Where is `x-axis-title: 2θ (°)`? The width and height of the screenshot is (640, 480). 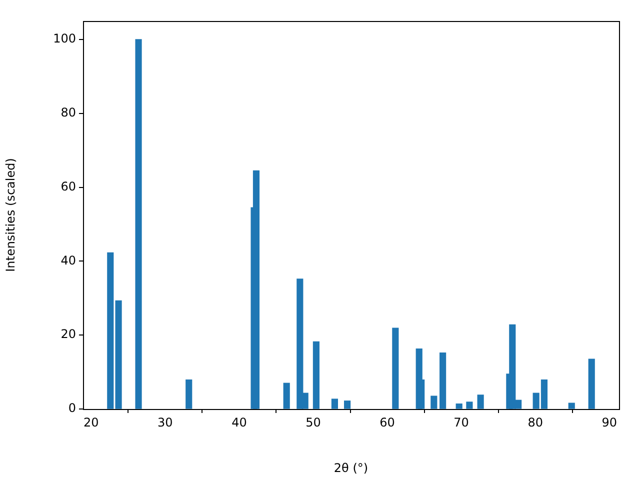
x-axis-title: 2θ (°) is located at coordinates (351, 467).